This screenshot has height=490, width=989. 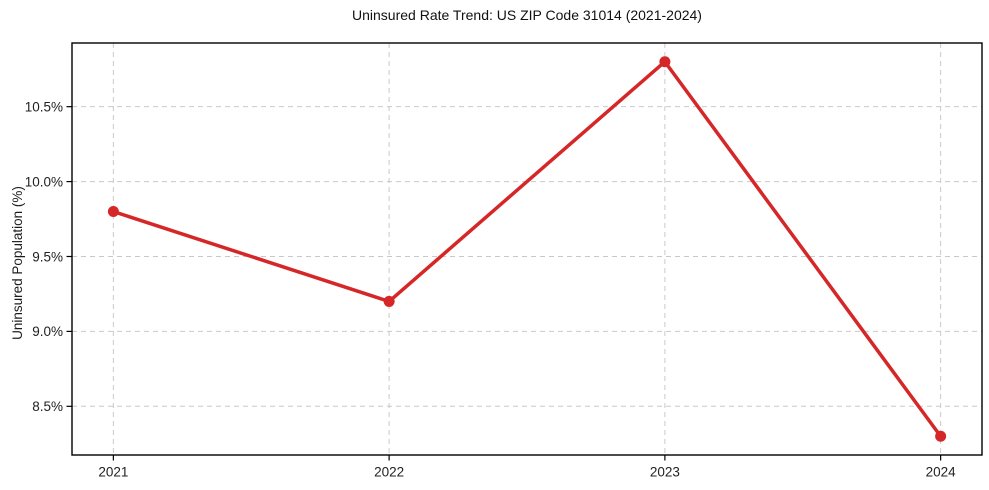 What do you see at coordinates (665, 472) in the screenshot?
I see `x-tick-label: 2023` at bounding box center [665, 472].